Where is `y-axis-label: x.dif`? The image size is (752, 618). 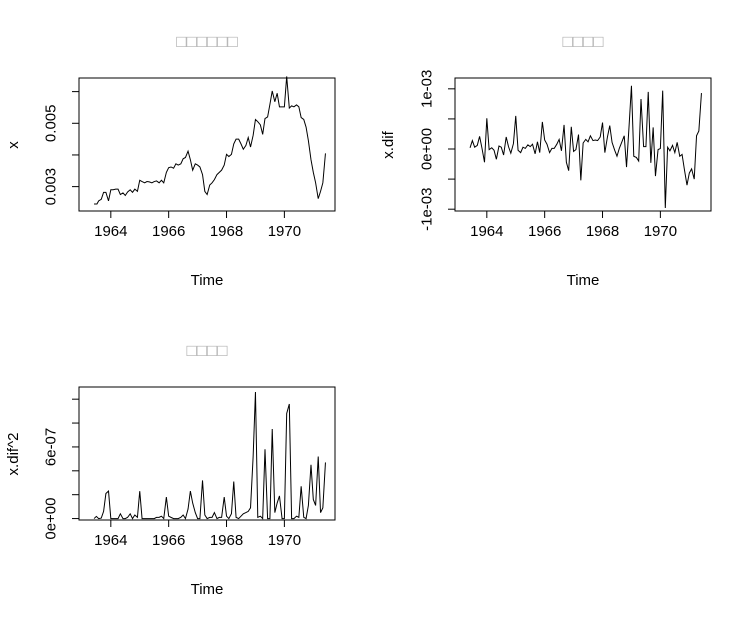
y-axis-label: x.dif is located at coordinates (388, 144).